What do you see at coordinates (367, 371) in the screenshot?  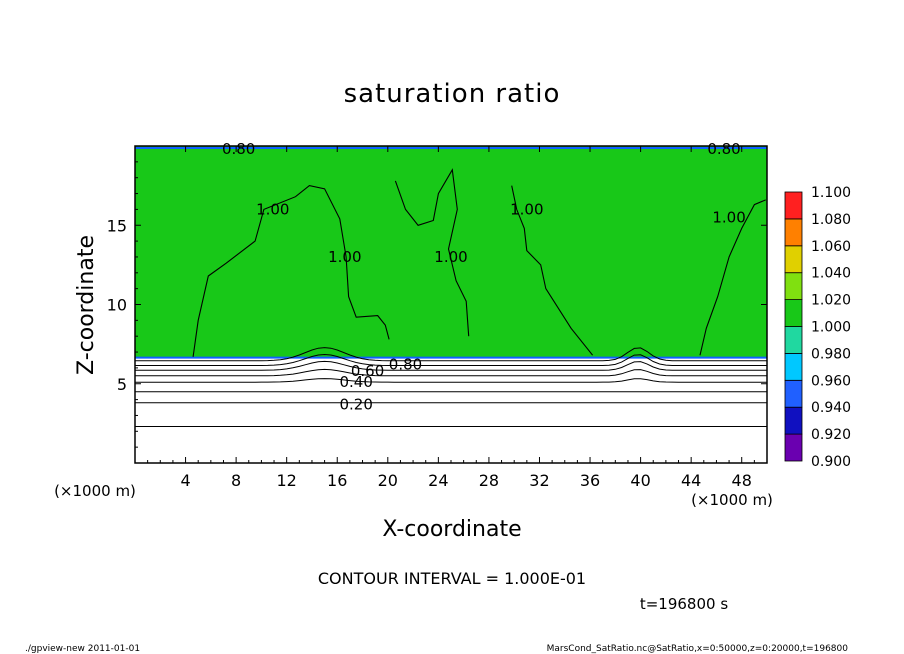 I see `contour-label: 0.60` at bounding box center [367, 371].